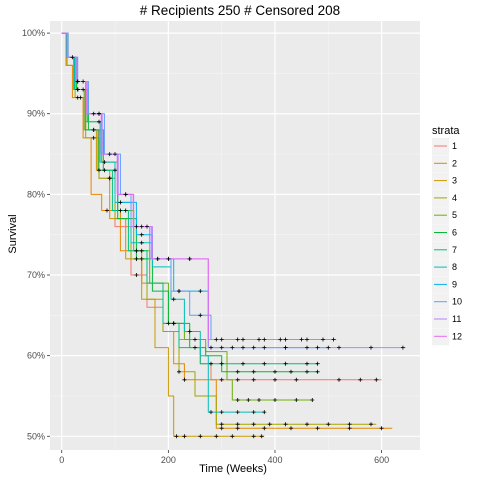 This screenshot has width=480, height=485. Describe the element at coordinates (233, 469) in the screenshot. I see `x-axis-label: Time (Weeks)` at that location.